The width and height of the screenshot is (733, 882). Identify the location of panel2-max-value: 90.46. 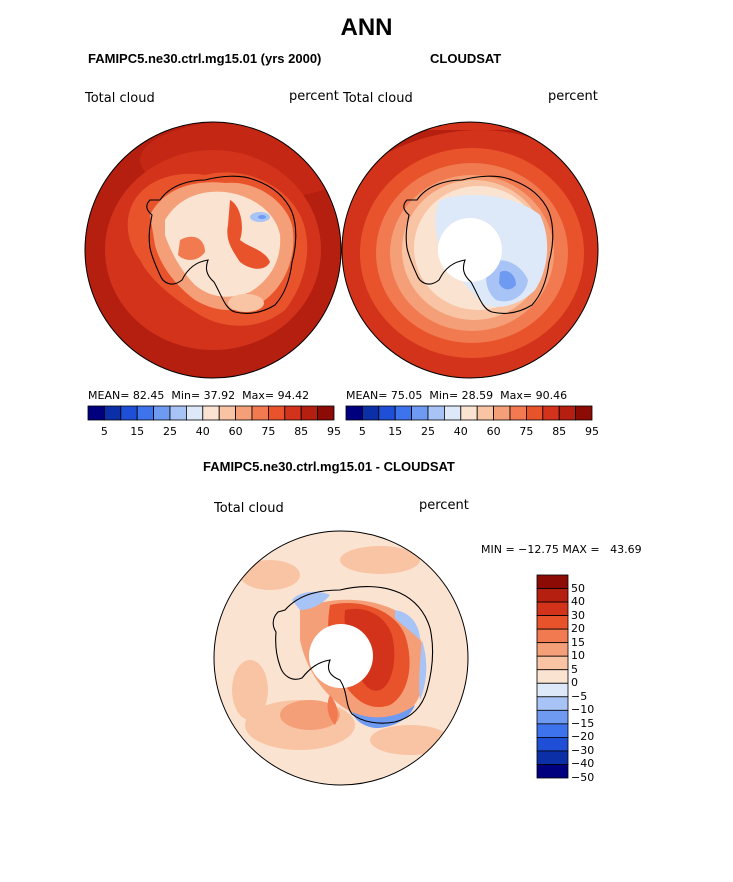
(551, 395).